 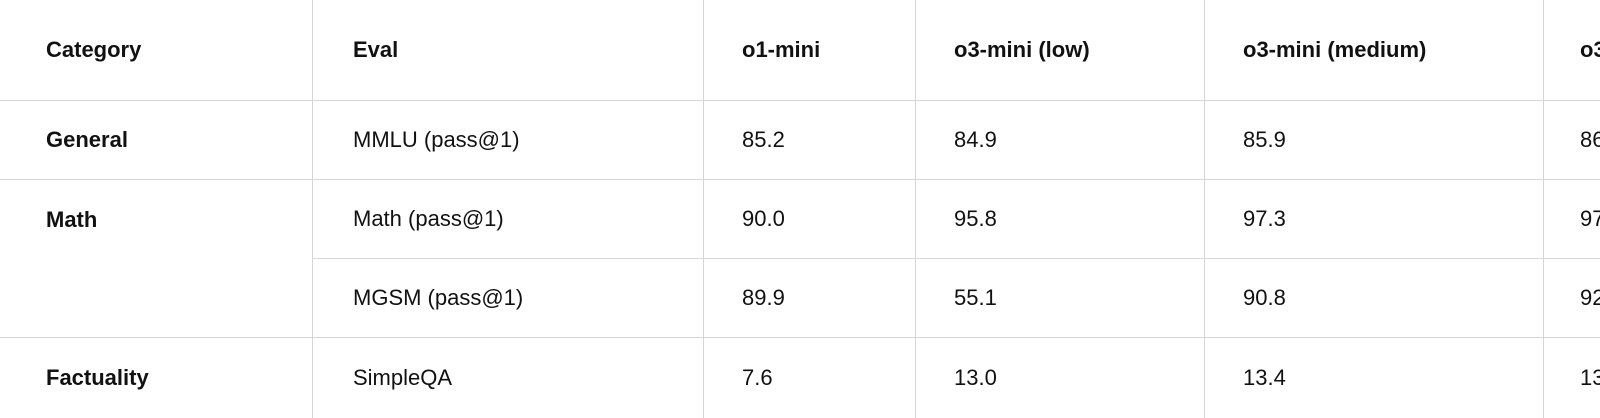 I want to click on category-cell: General, so click(x=156, y=140).